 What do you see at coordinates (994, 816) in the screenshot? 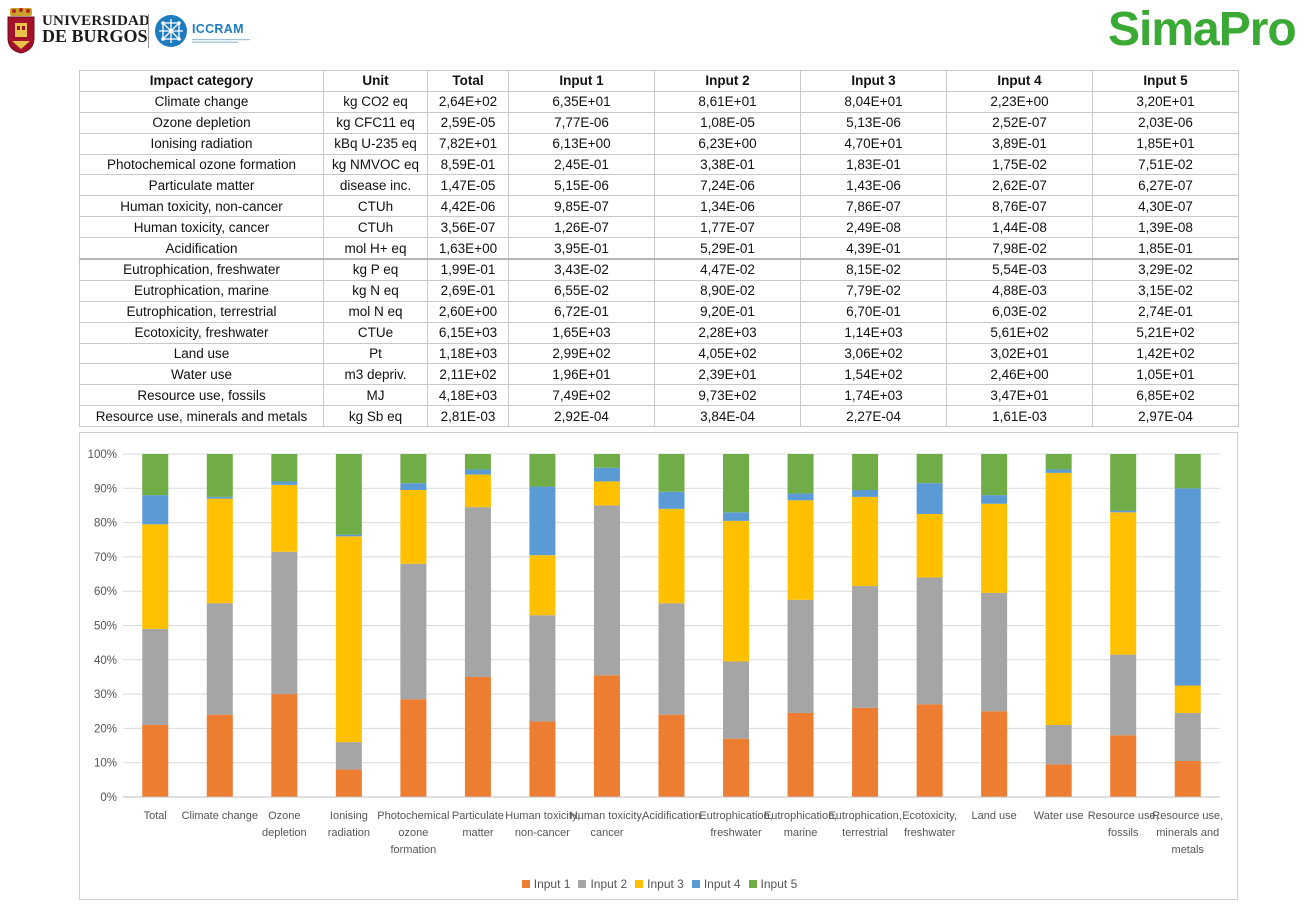
I see `x-tick-label: Land use` at bounding box center [994, 816].